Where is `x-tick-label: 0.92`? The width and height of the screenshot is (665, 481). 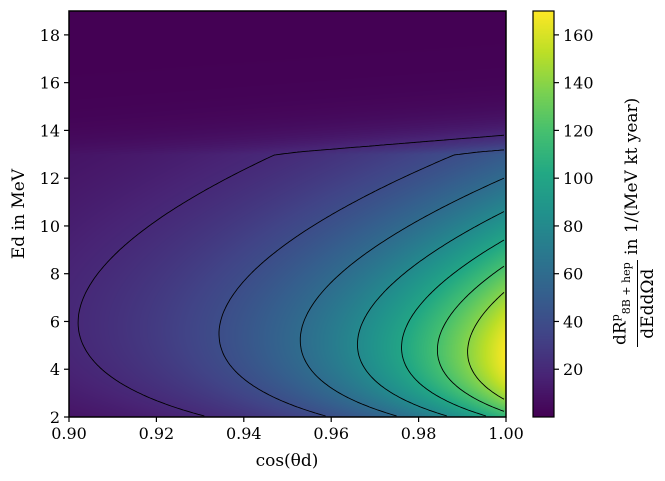 x-tick-label: 0.92 is located at coordinates (157, 433).